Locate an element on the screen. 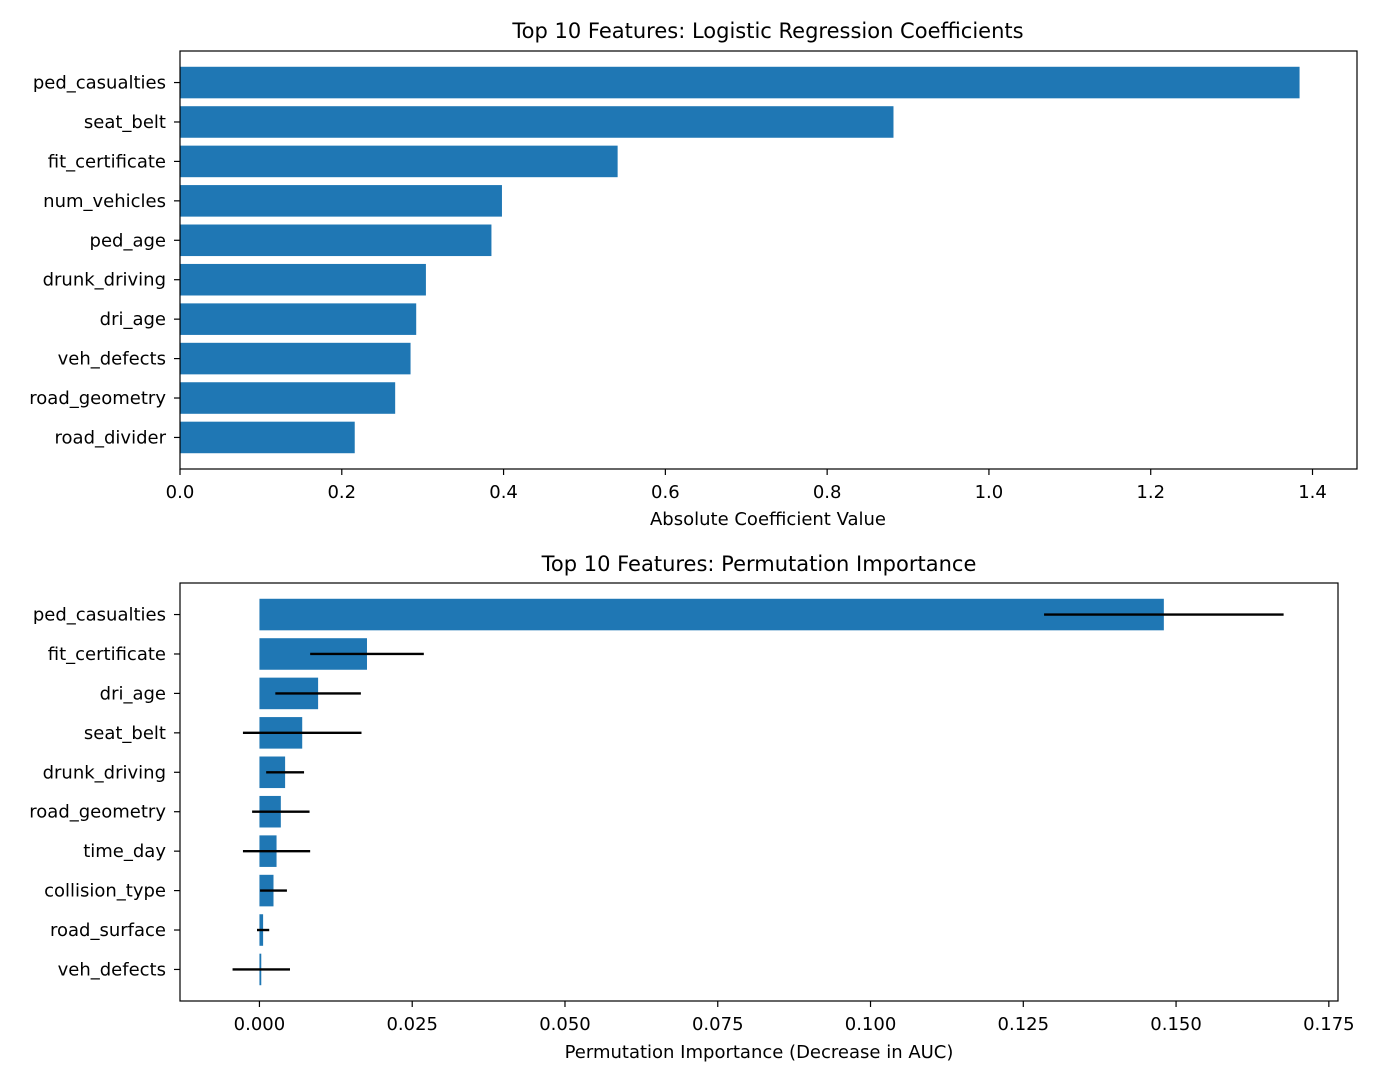 The height and width of the screenshot is (1069, 1378). x-tick-label: 0.000 is located at coordinates (260, 1024).